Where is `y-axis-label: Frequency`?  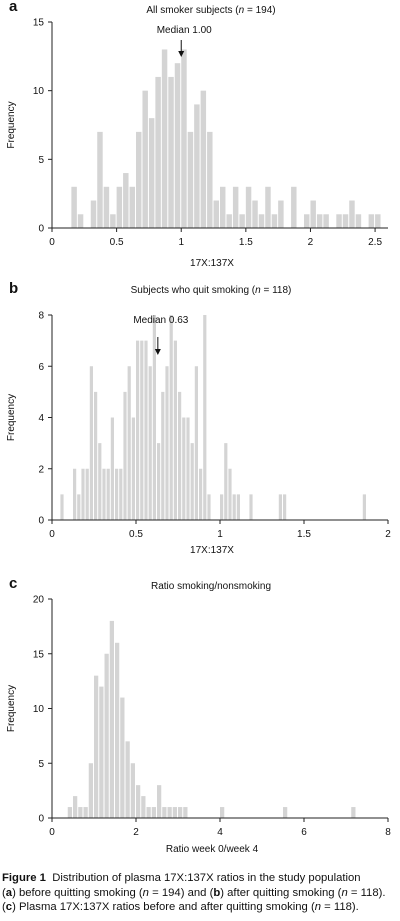 y-axis-label: Frequency is located at coordinates (11, 124).